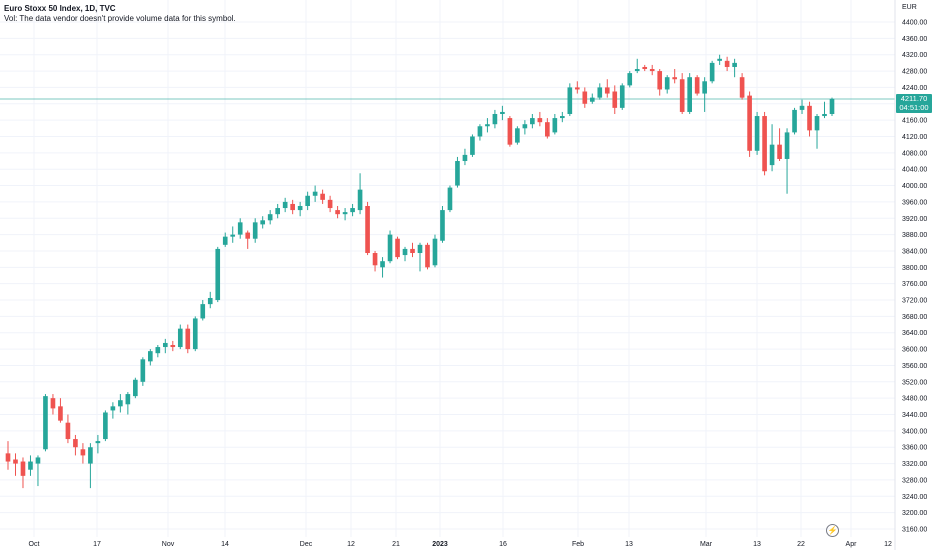 The width and height of the screenshot is (932, 550). What do you see at coordinates (909, 7) in the screenshot?
I see `currency-unit: EUR` at bounding box center [909, 7].